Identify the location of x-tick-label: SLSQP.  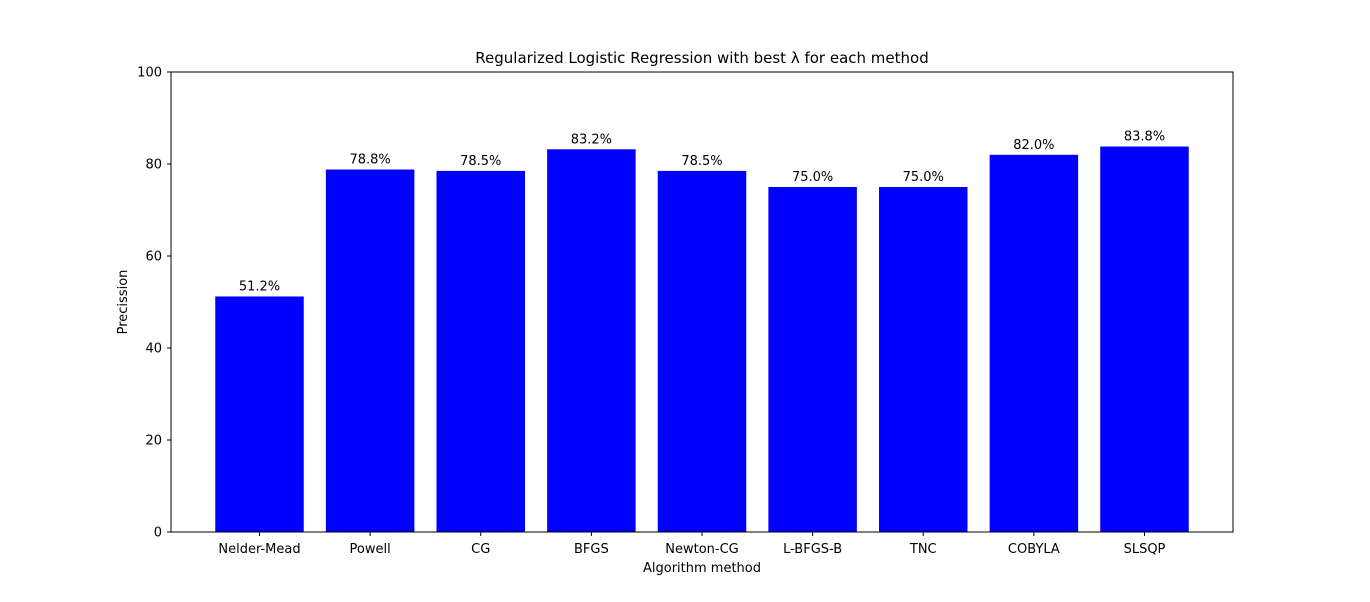
(1145, 549).